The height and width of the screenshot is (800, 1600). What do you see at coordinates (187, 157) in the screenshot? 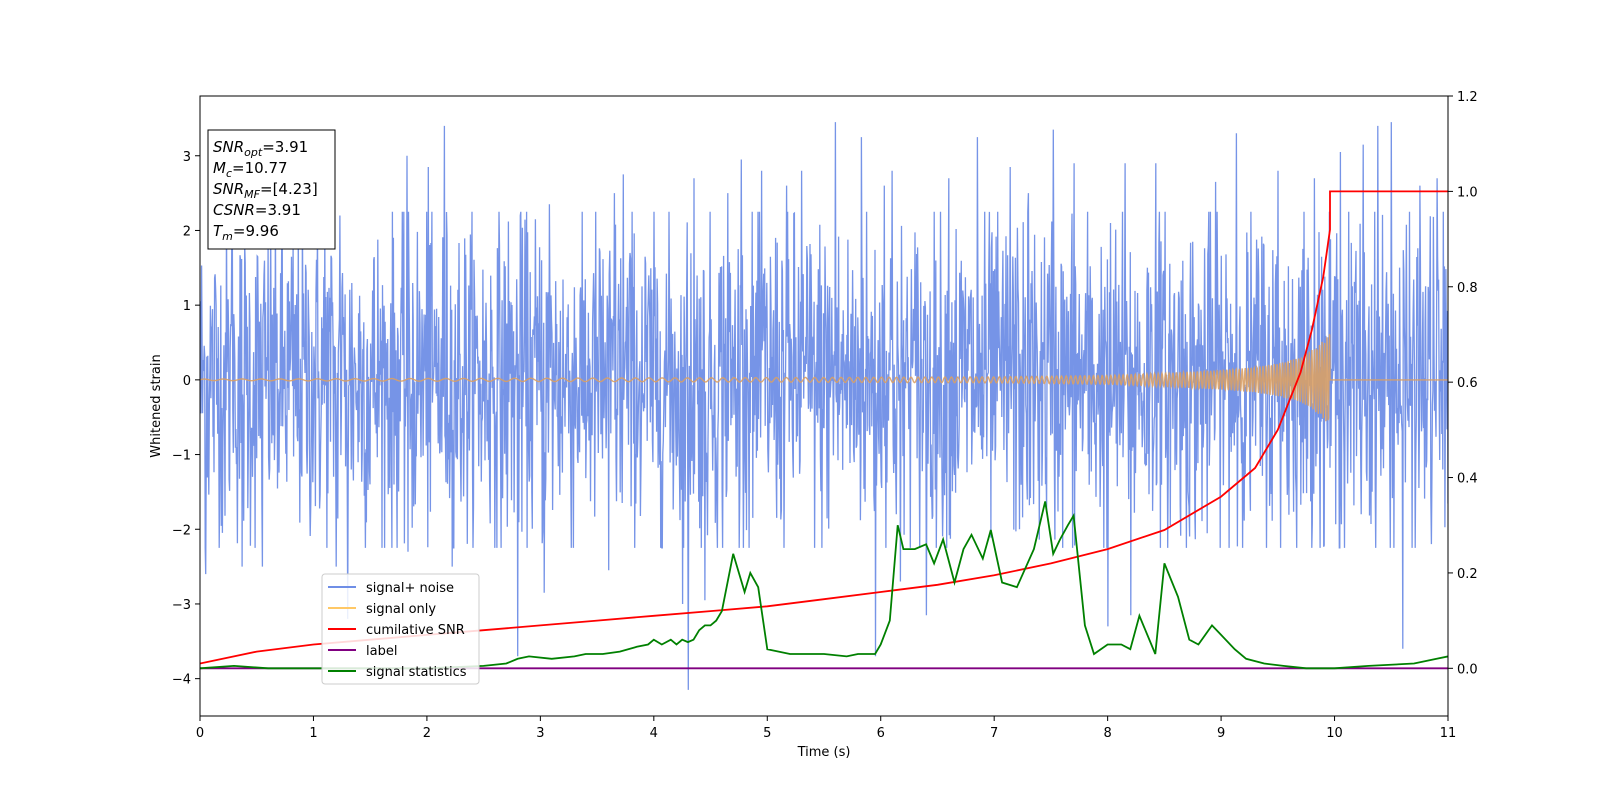
I see `y-tick-label: 3` at bounding box center [187, 157].